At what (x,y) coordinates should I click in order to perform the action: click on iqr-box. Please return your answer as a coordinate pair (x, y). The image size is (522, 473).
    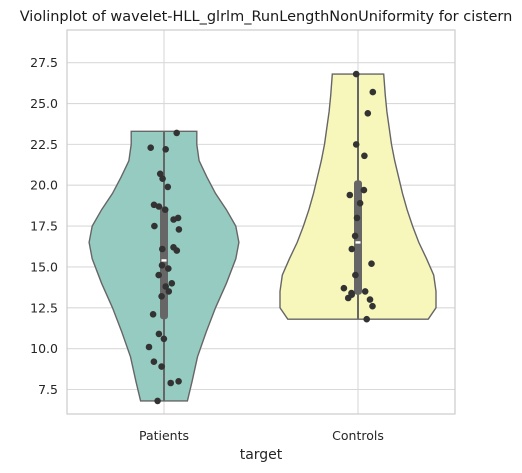
    Looking at the image, I should click on (358, 237).